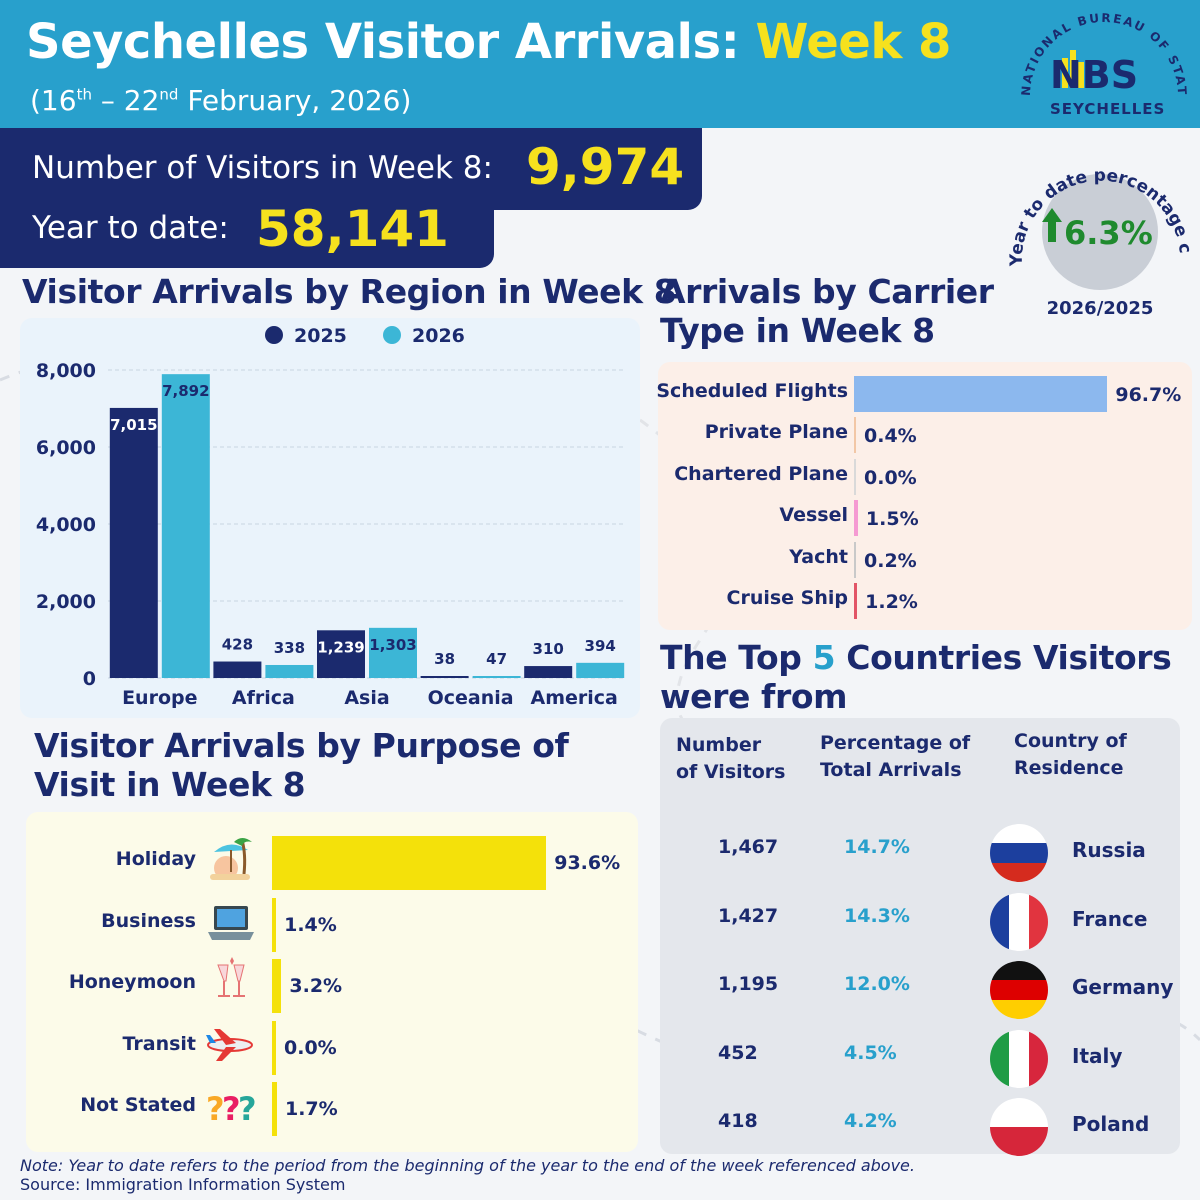  Describe the element at coordinates (496, 677) in the screenshot. I see `bar-oceania-2026` at that location.